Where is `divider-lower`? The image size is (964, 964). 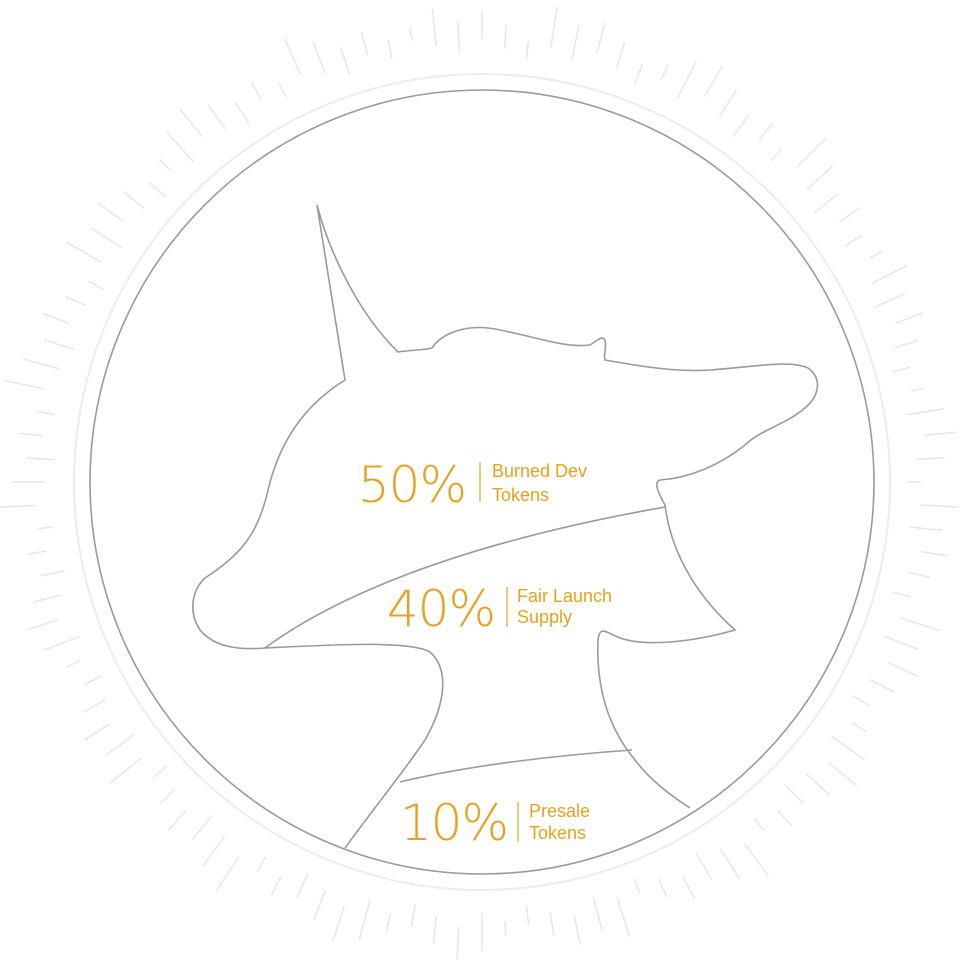 divider-lower is located at coordinates (516, 766).